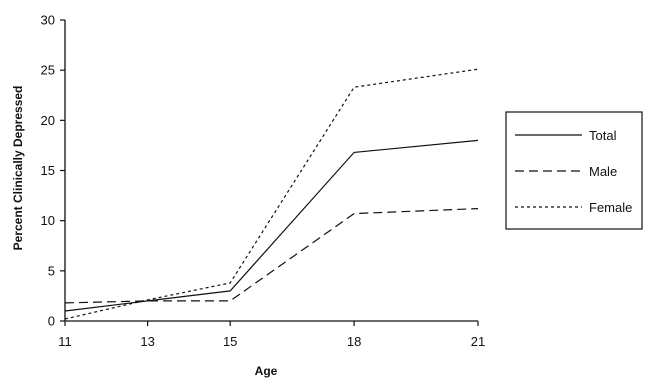  Describe the element at coordinates (610, 207) in the screenshot. I see `legend-label-female: Female` at that location.